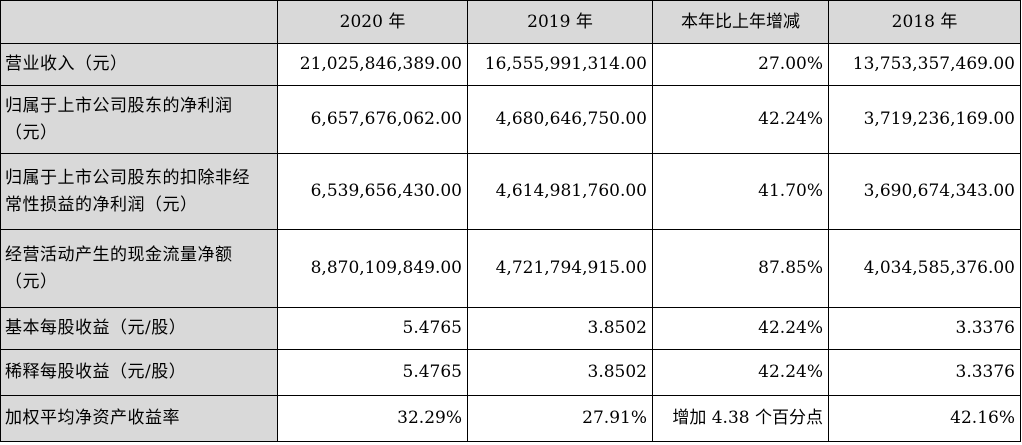 Image resolution: width=1022 pixels, height=445 pixels. I want to click on cell-yoy: 增加 4.38 个百分点, so click(740, 418).